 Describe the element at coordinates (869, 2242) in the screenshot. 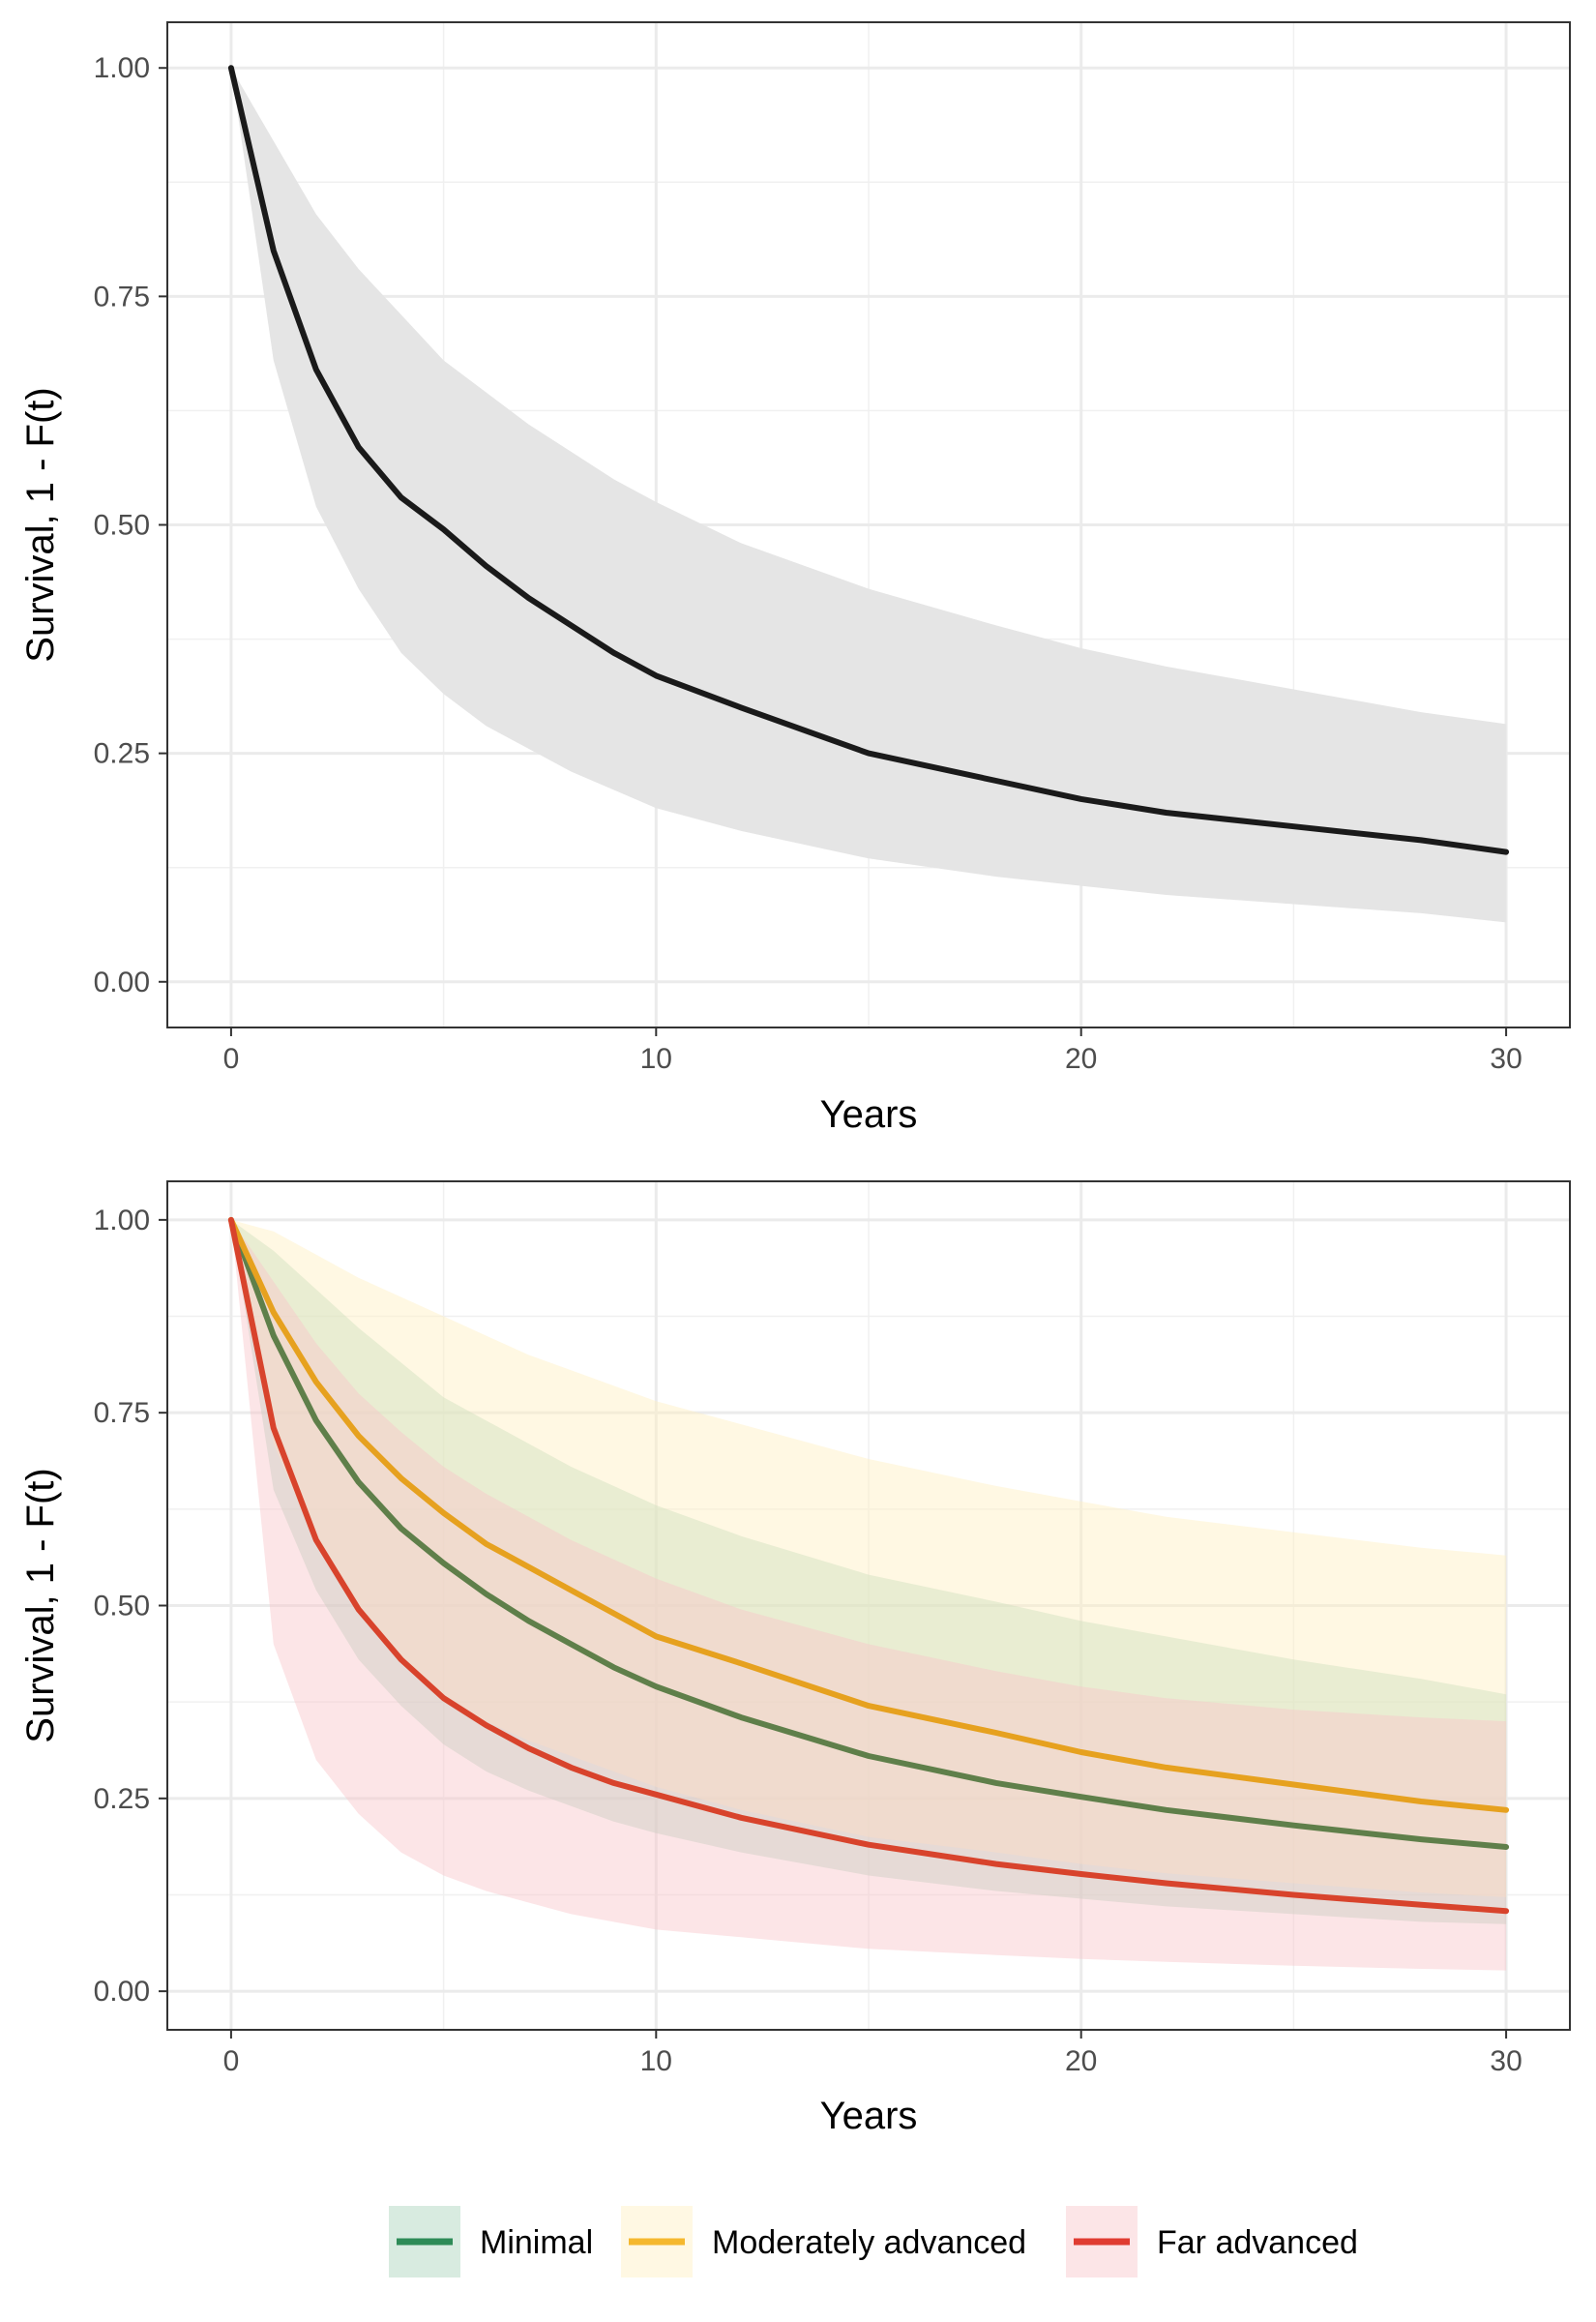

I see `legend-label: Moderately advanced` at that location.